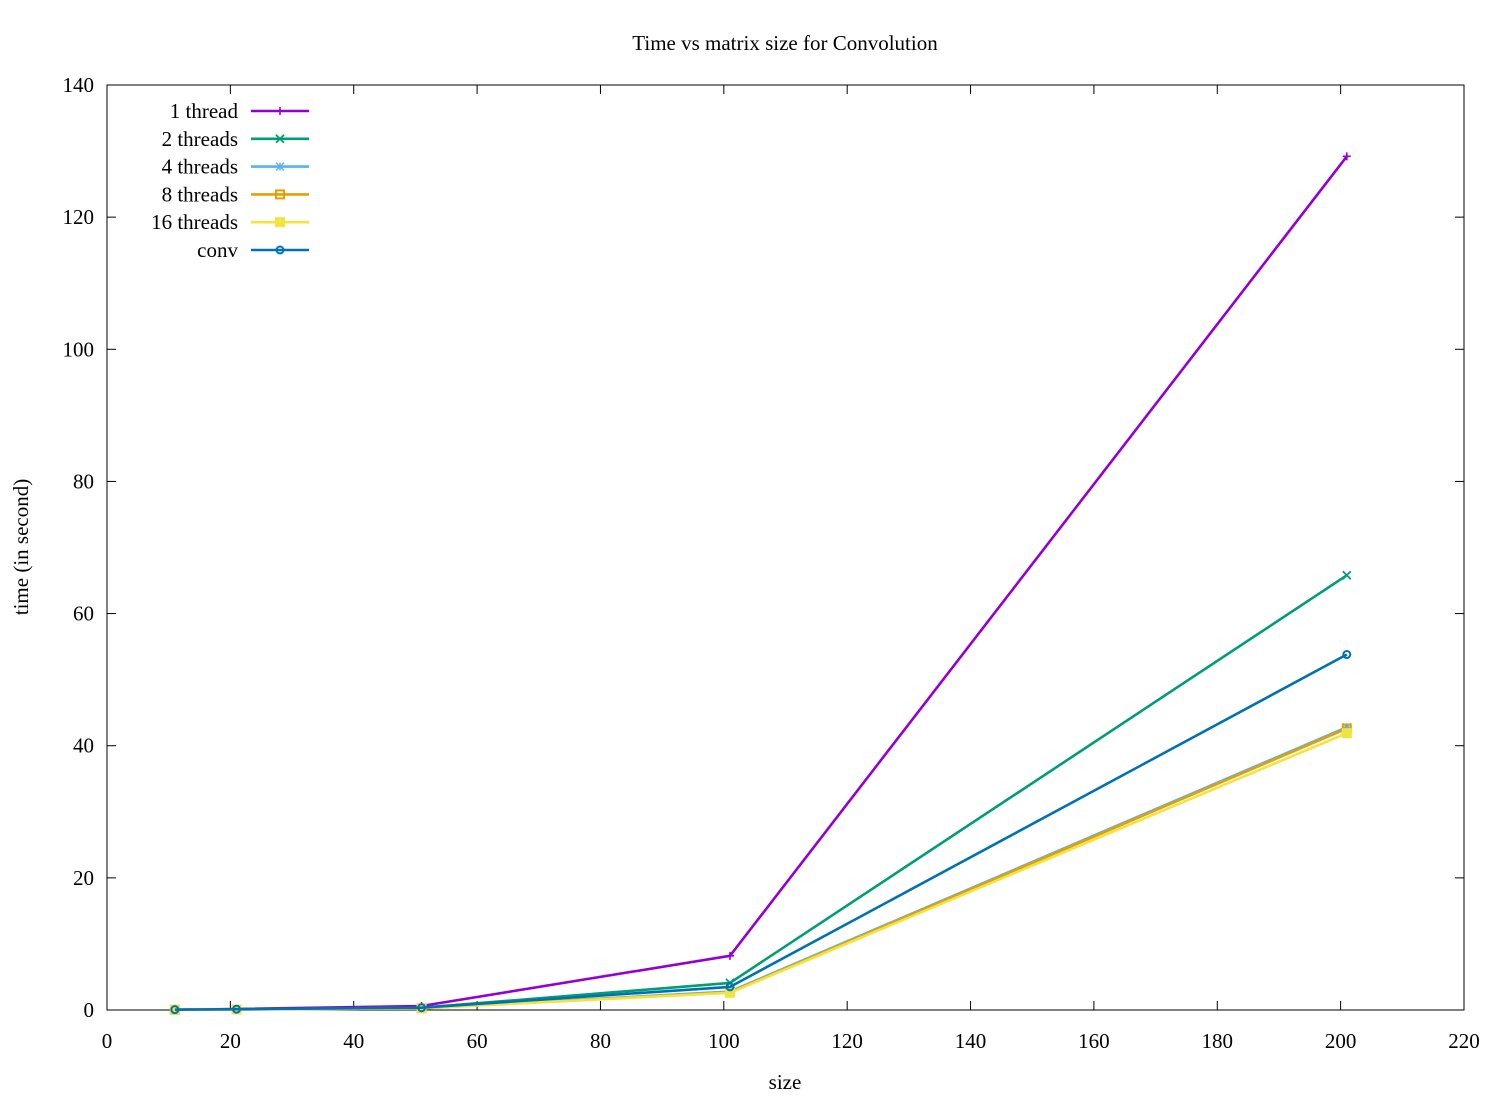 Image resolution: width=1500 pixels, height=1100 pixels. What do you see at coordinates (239, 111) in the screenshot?
I see `legend-entry: 1 thread` at bounding box center [239, 111].